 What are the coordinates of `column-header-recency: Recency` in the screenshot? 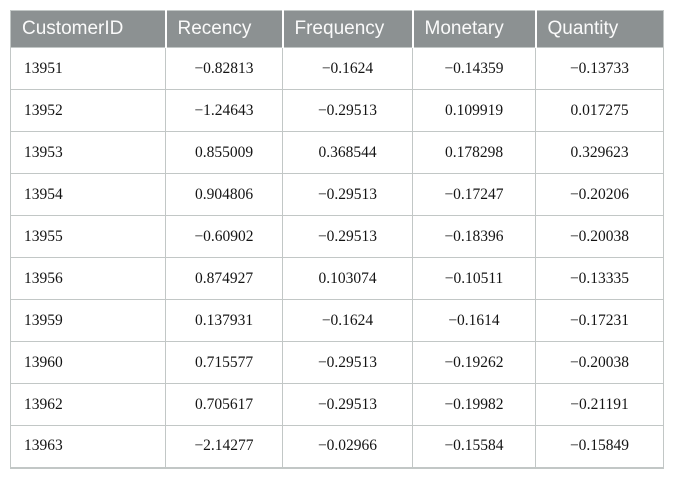 It's located at (223, 29).